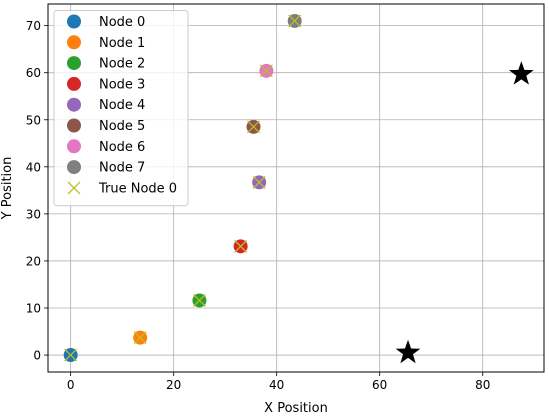 This screenshot has height=416, width=549. What do you see at coordinates (122, 126) in the screenshot?
I see `legend-label: Node 5` at bounding box center [122, 126].